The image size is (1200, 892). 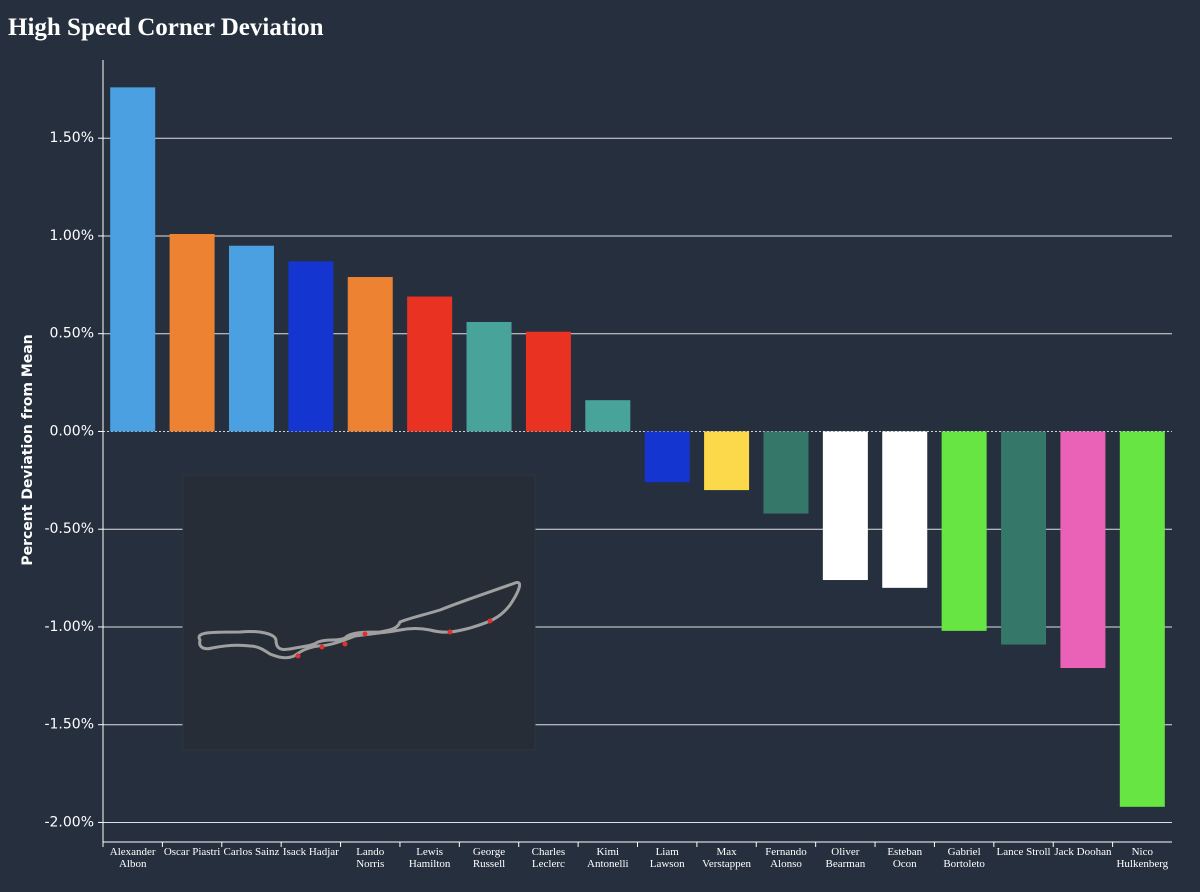 What do you see at coordinates (69, 627) in the screenshot?
I see `y-tick-label: -1.00%` at bounding box center [69, 627].